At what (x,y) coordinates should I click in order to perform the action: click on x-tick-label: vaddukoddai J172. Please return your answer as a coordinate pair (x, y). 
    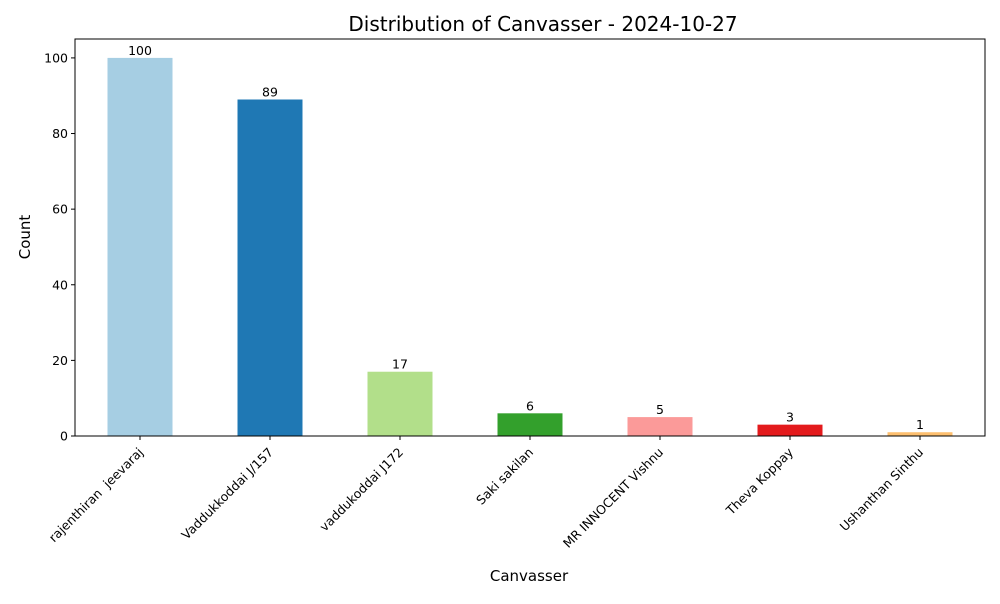
    Looking at the image, I should click on (361, 490).